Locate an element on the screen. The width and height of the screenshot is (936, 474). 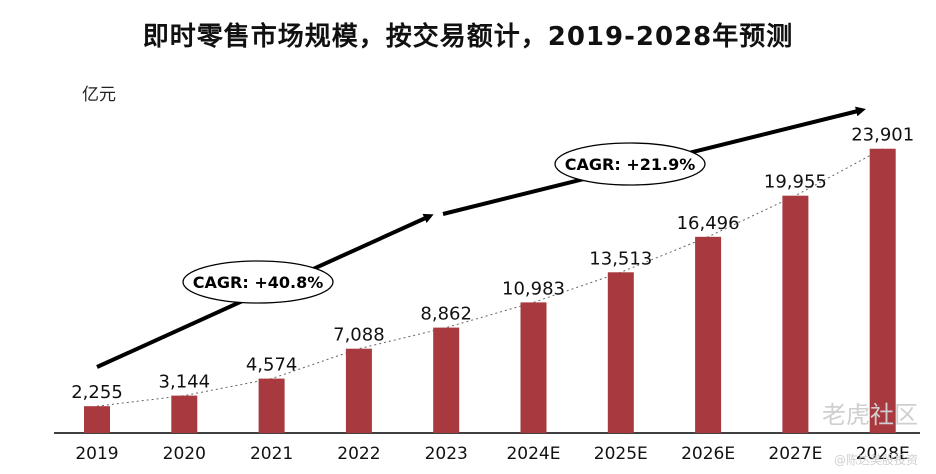
x-tick-label: 2028E is located at coordinates (883, 454).